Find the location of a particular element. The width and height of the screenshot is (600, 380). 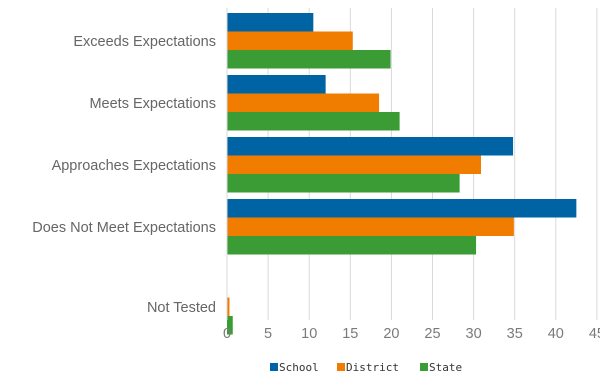

legend: School District State is located at coordinates (366, 367).